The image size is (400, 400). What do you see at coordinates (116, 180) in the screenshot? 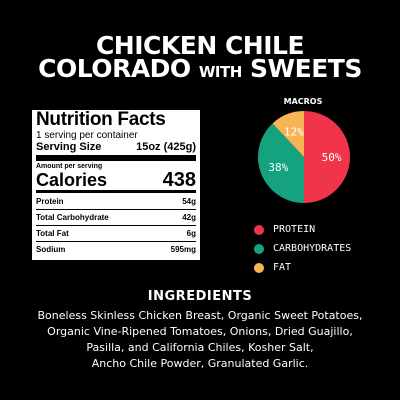
I see `calories-row: Calories 438` at bounding box center [116, 180].